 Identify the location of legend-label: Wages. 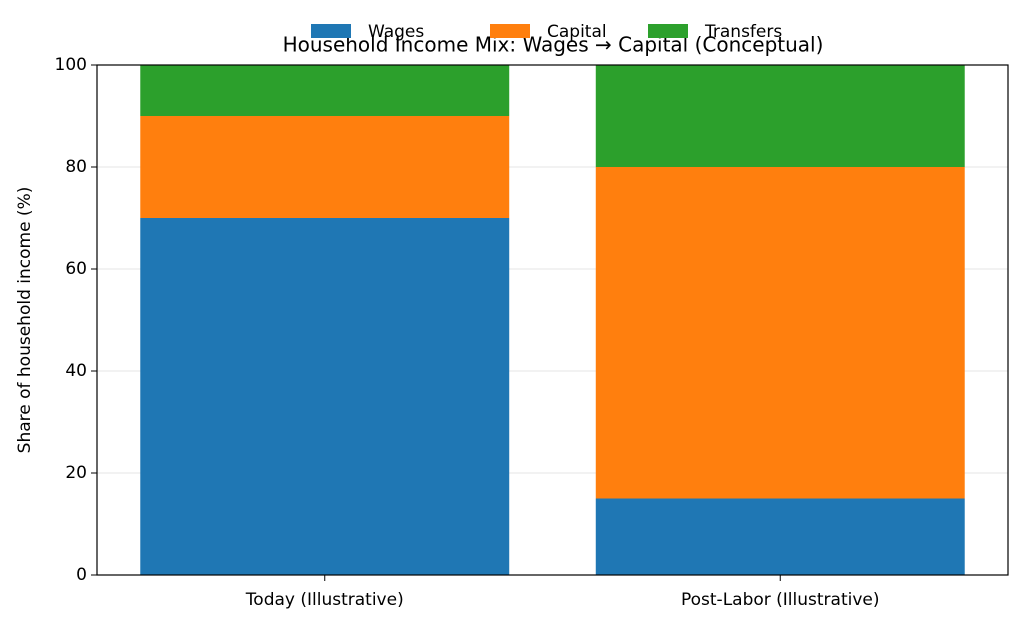
(396, 32).